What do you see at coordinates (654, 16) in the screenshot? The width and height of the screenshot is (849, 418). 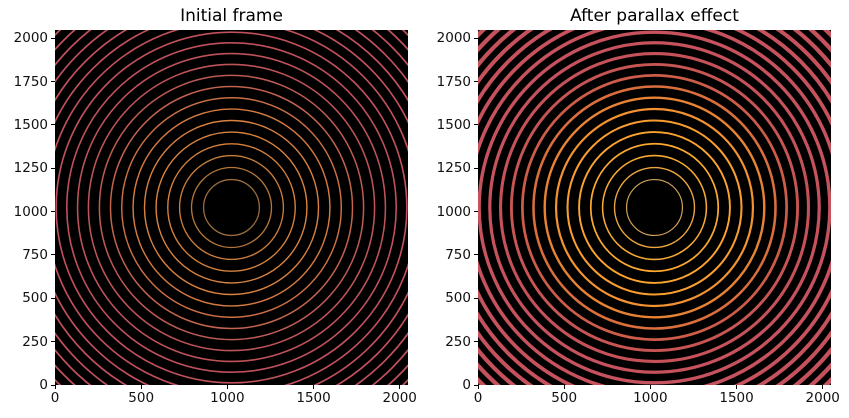 I see `plot-title-after-parallax: After parallax effect` at bounding box center [654, 16].